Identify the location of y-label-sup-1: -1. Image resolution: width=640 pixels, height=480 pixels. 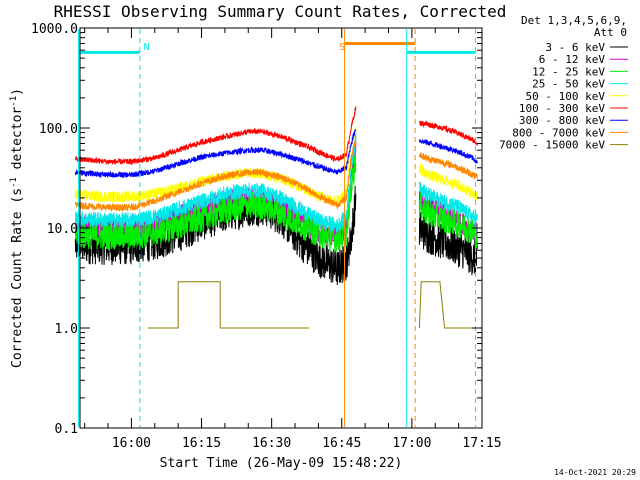
(14, 182).